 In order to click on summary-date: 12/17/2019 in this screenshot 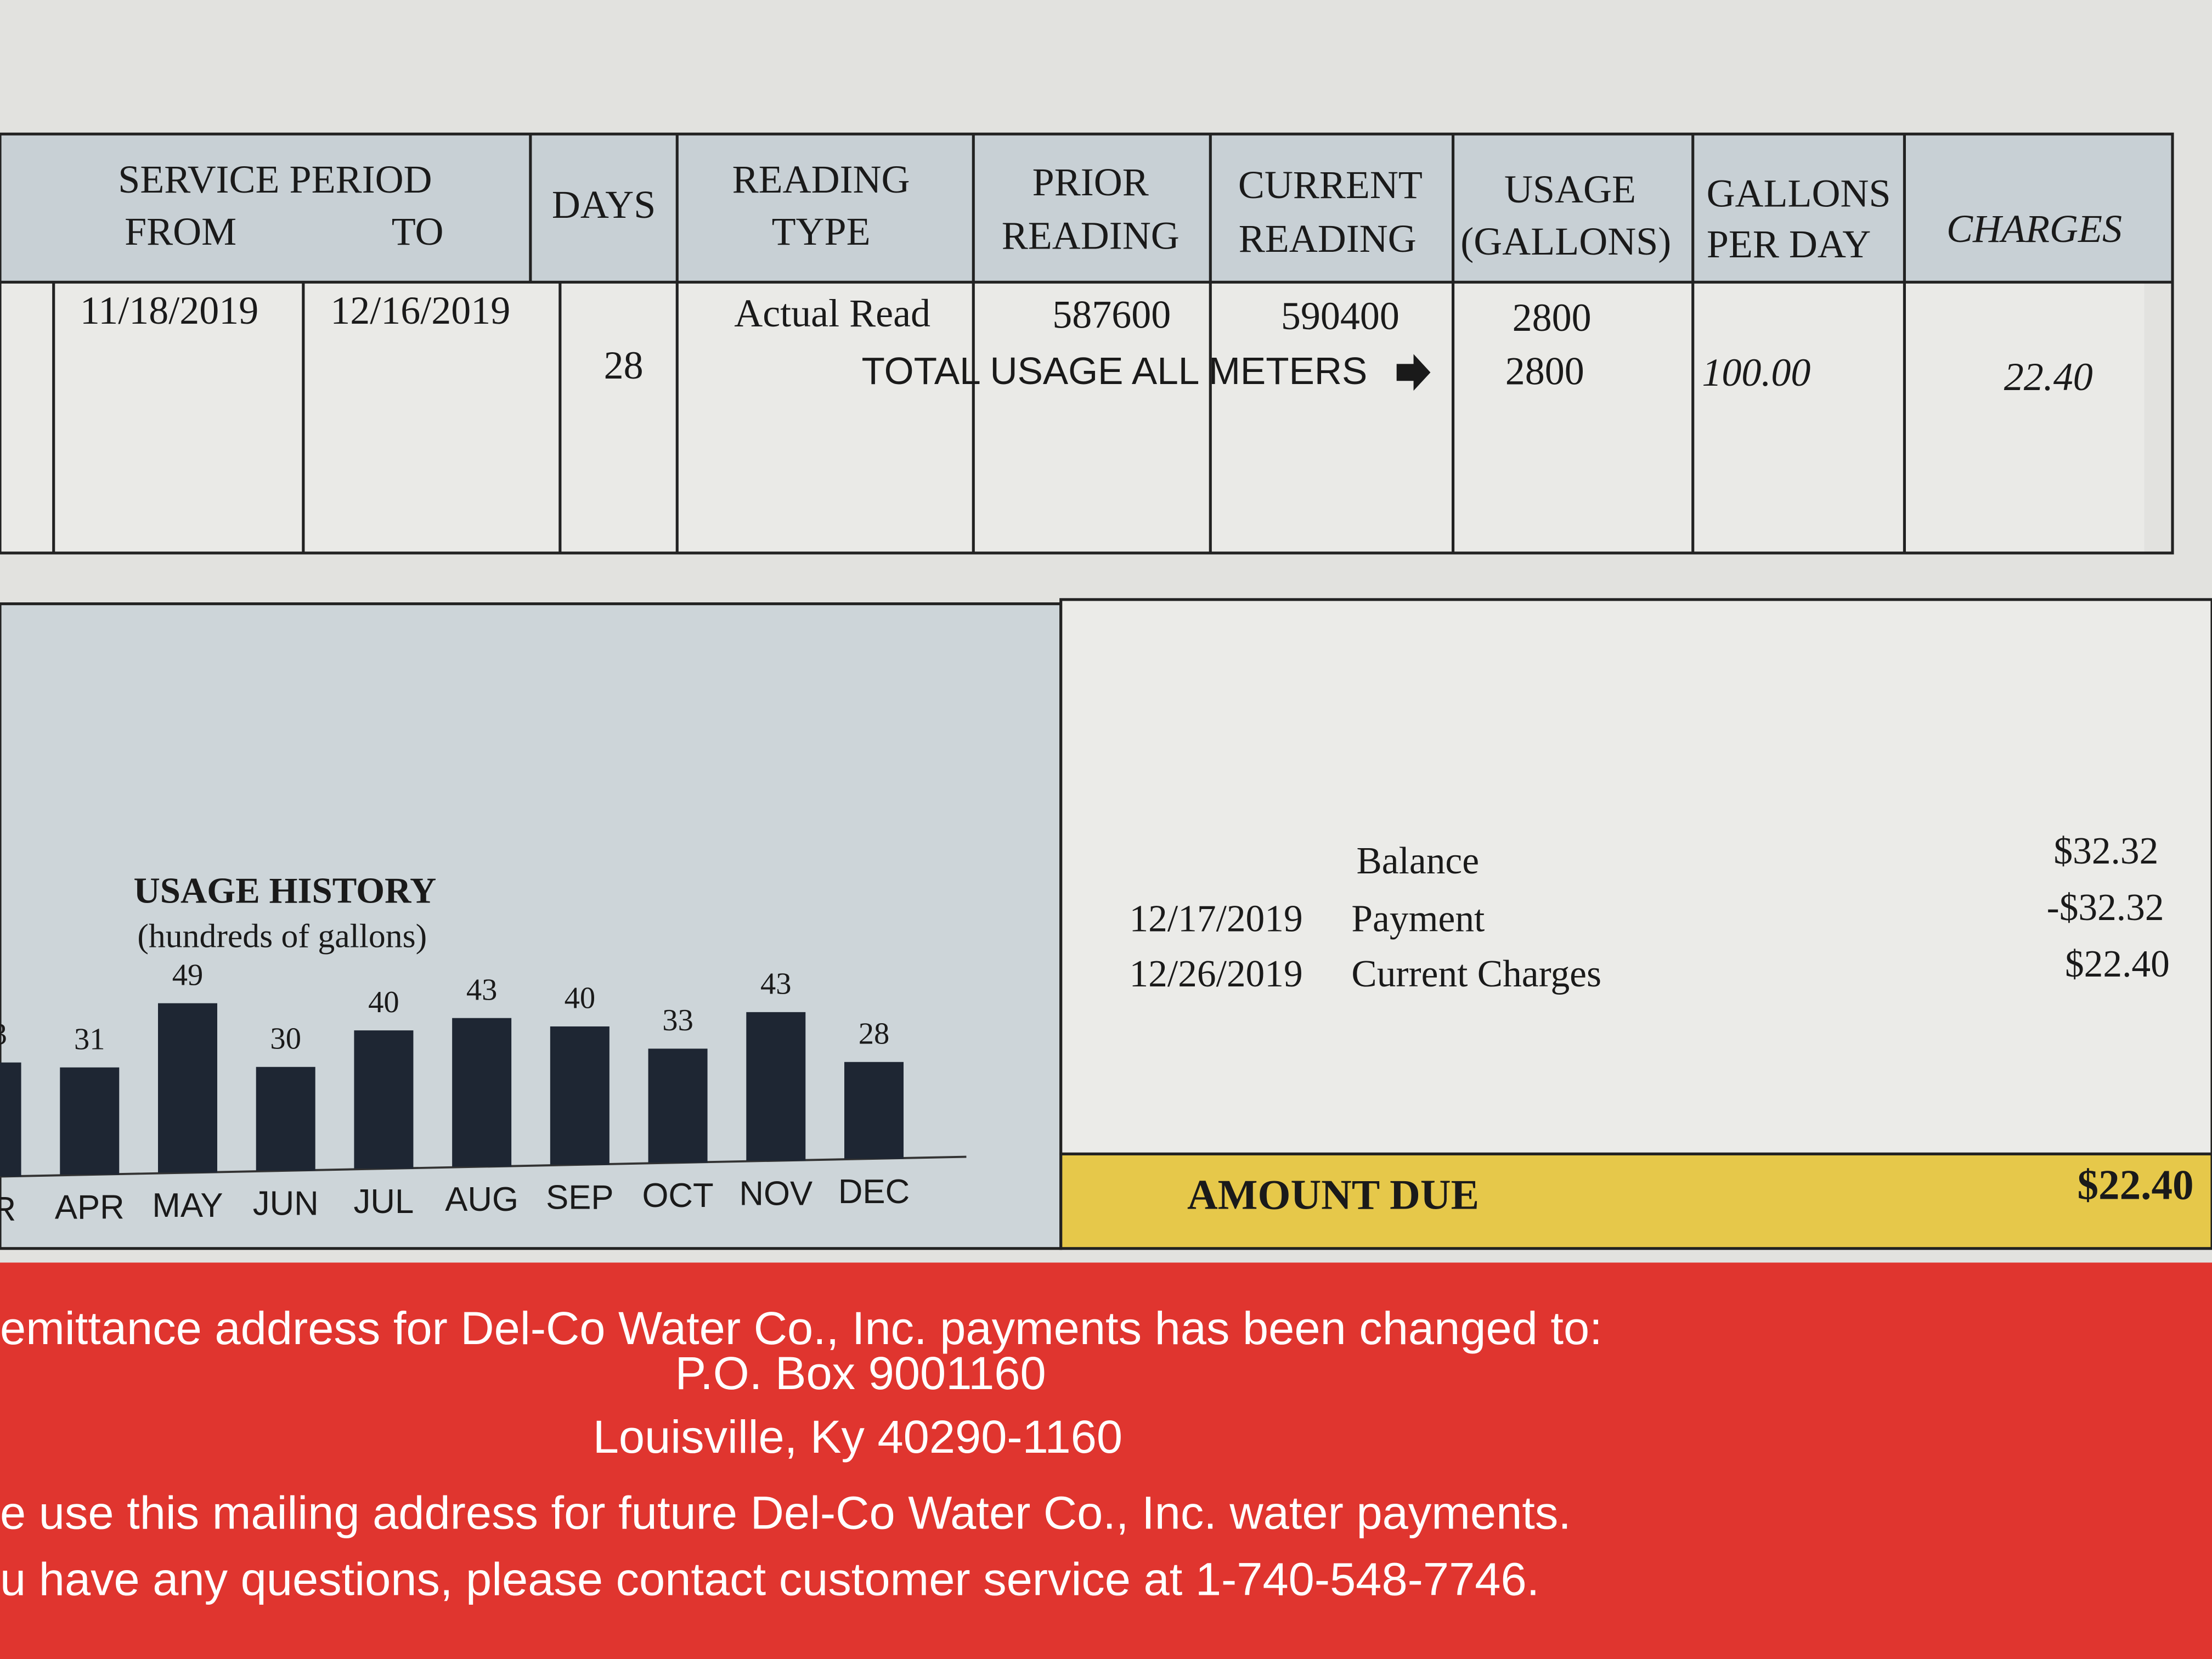, I will do `click(1215, 919)`.